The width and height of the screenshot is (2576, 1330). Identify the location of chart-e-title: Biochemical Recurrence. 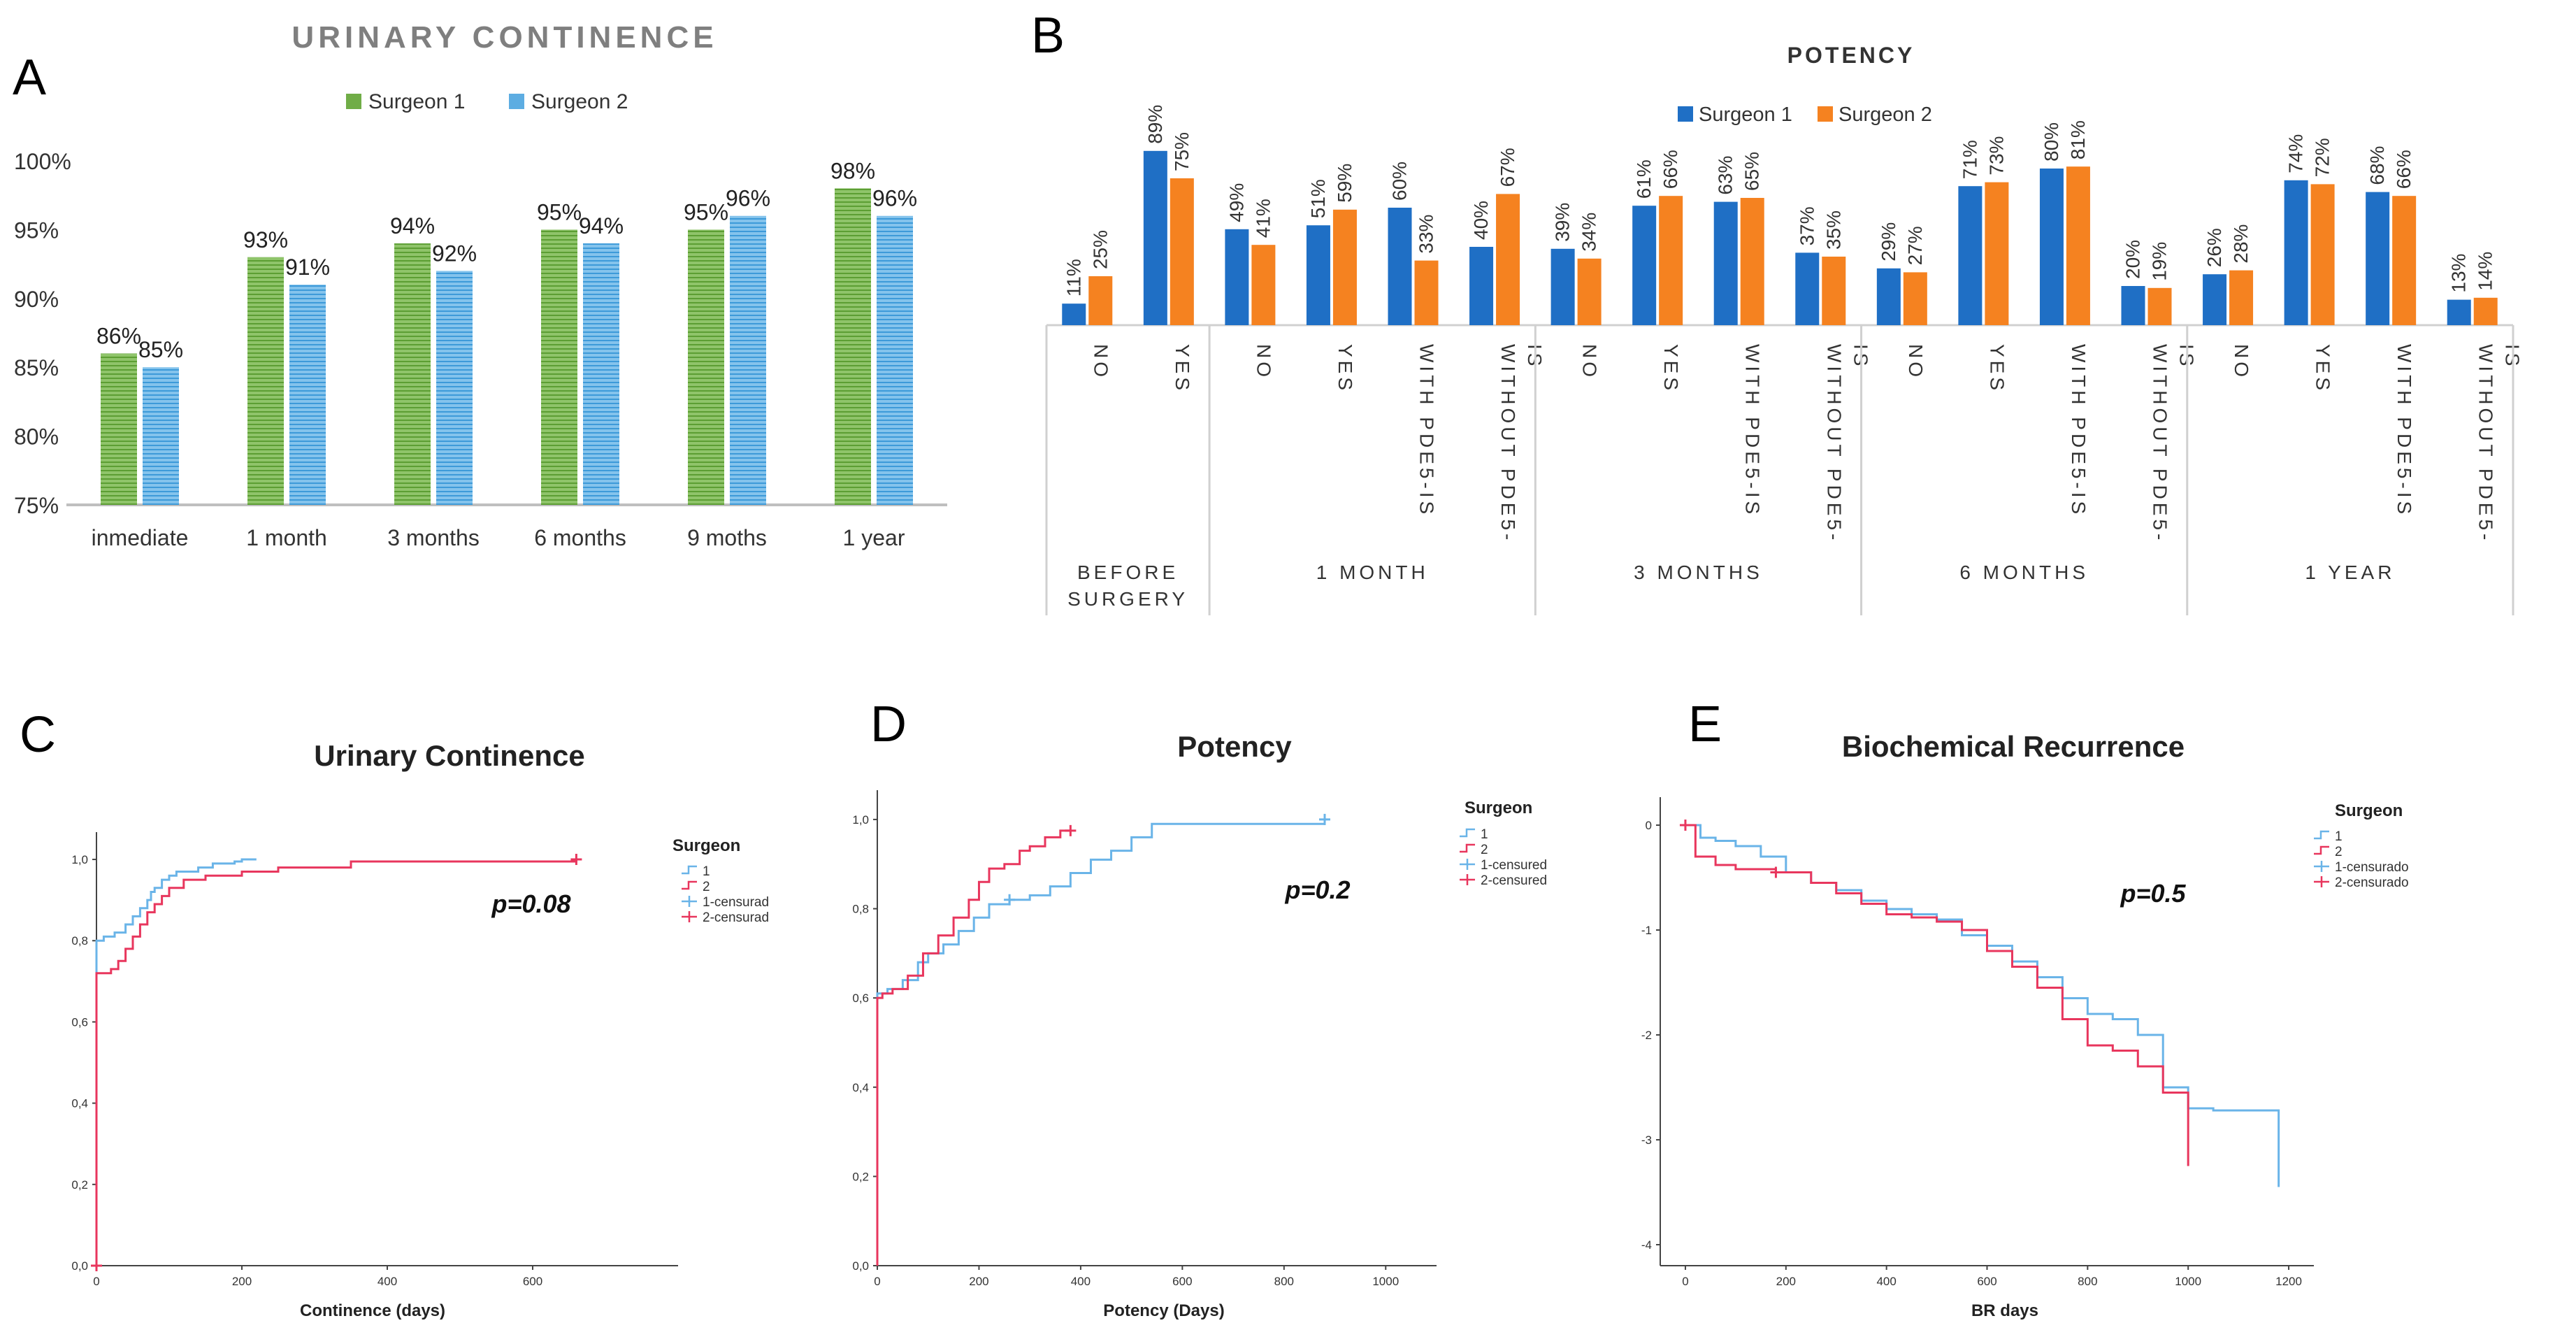
(2013, 746).